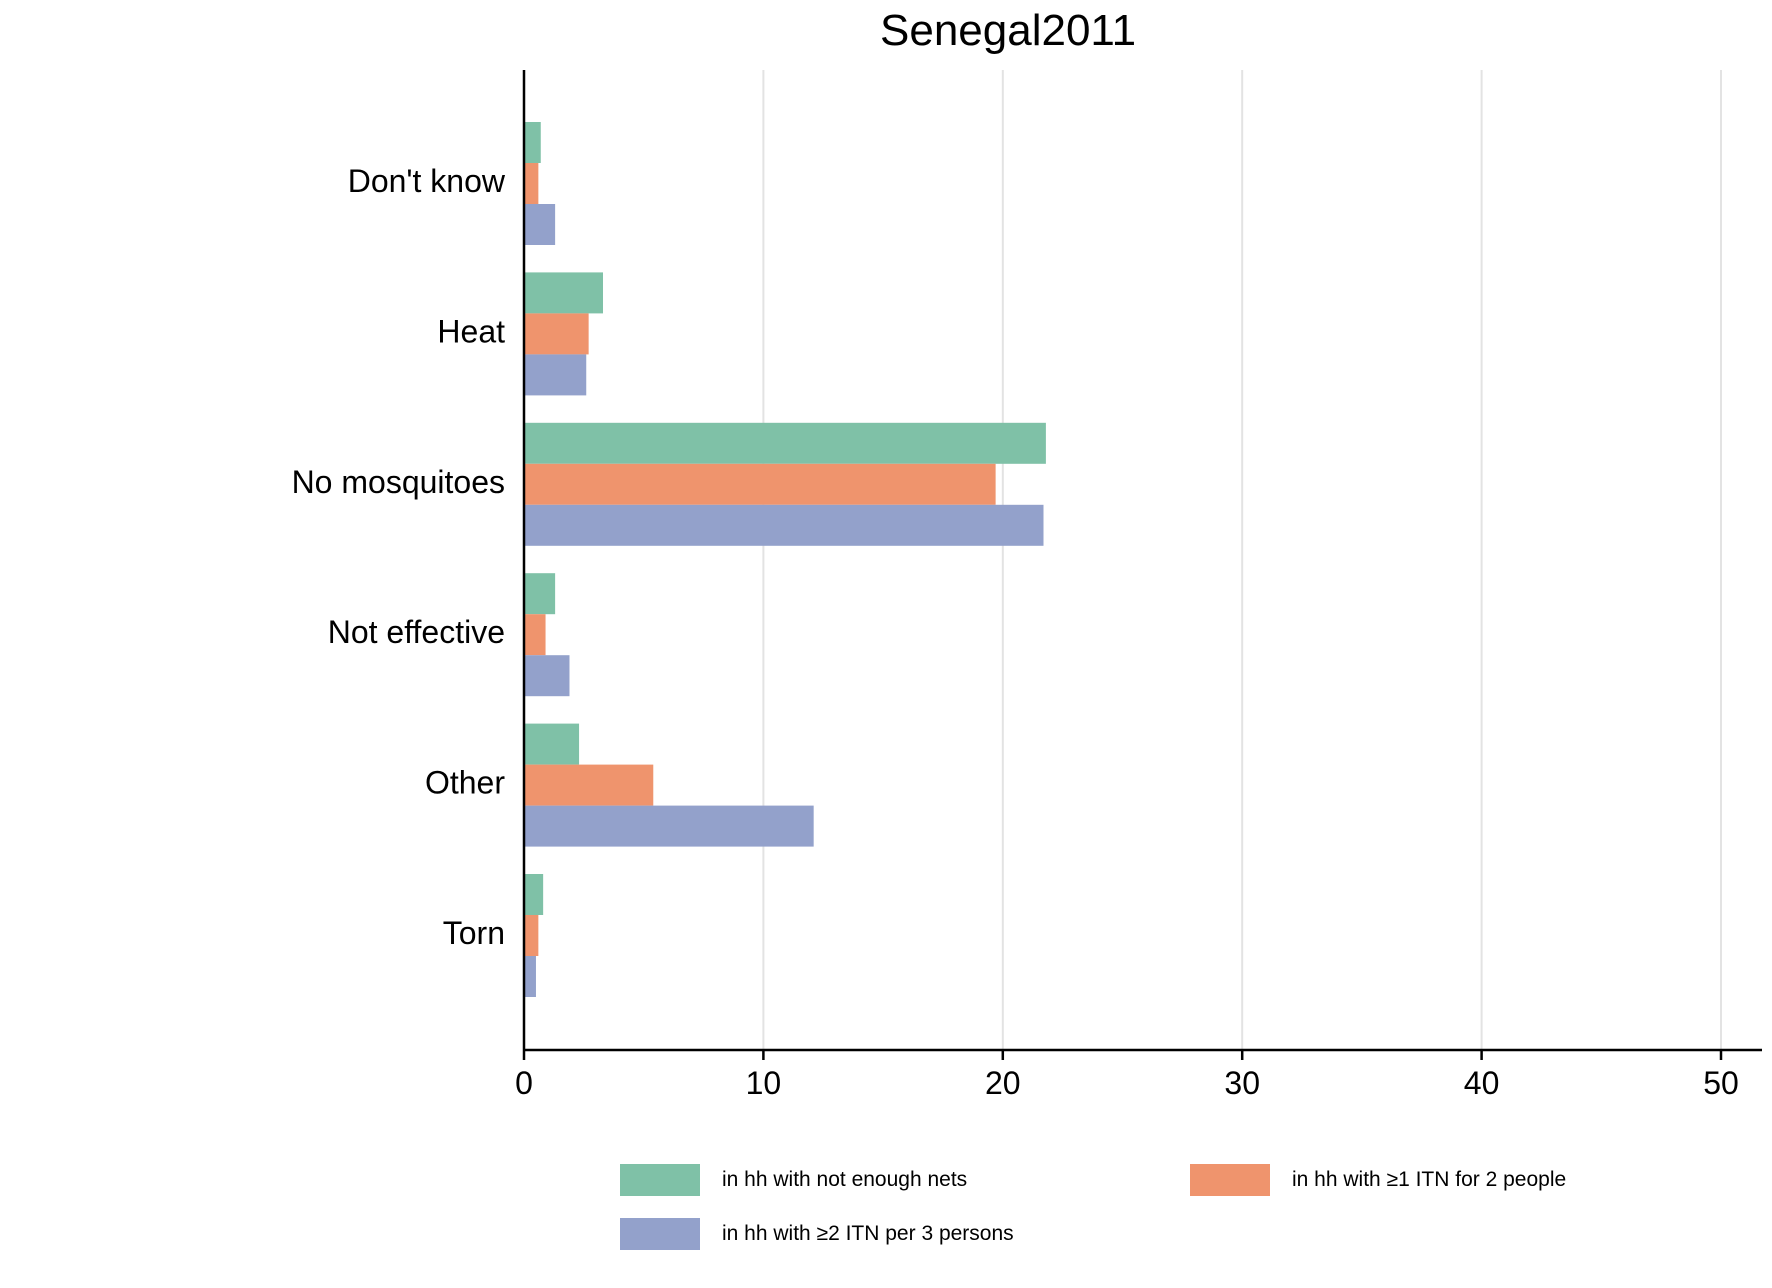 The width and height of the screenshot is (1772, 1288). Describe the element at coordinates (764, 1083) in the screenshot. I see `x-tick-label: 10` at that location.